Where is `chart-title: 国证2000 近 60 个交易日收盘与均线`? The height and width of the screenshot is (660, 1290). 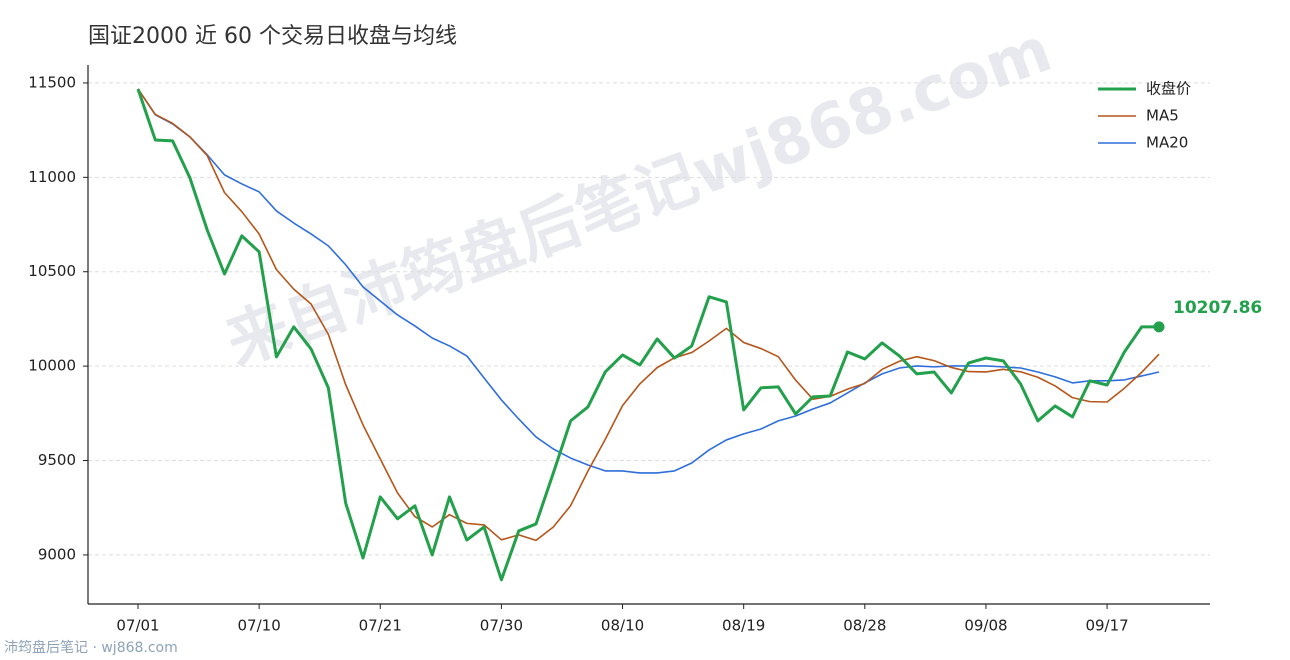
chart-title: 国证2000 近 60 个交易日收盘与均线 is located at coordinates (272, 36).